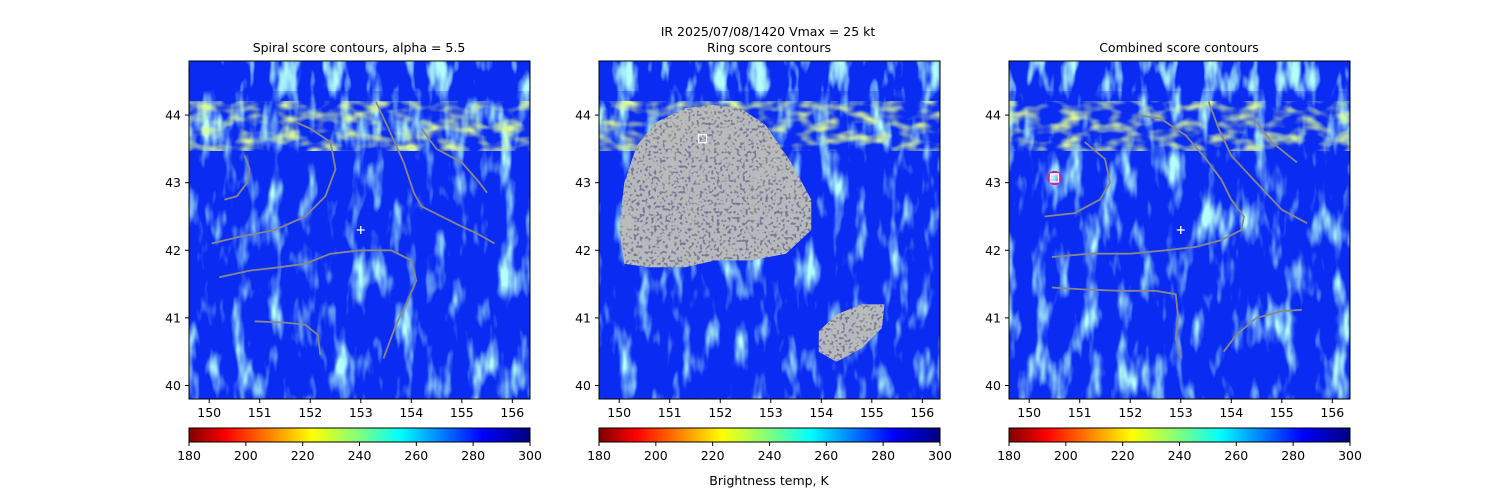  I want to click on colorbar-label: Brightness temp, K, so click(769, 480).